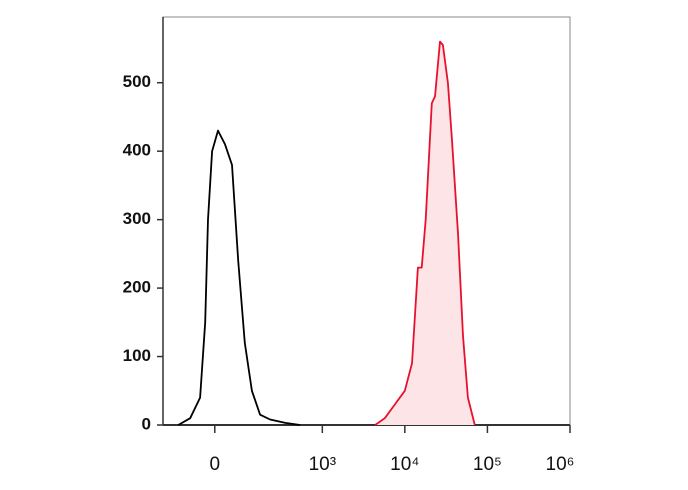  What do you see at coordinates (487, 464) in the screenshot?
I see `x-tick-label: 10⁵` at bounding box center [487, 464].